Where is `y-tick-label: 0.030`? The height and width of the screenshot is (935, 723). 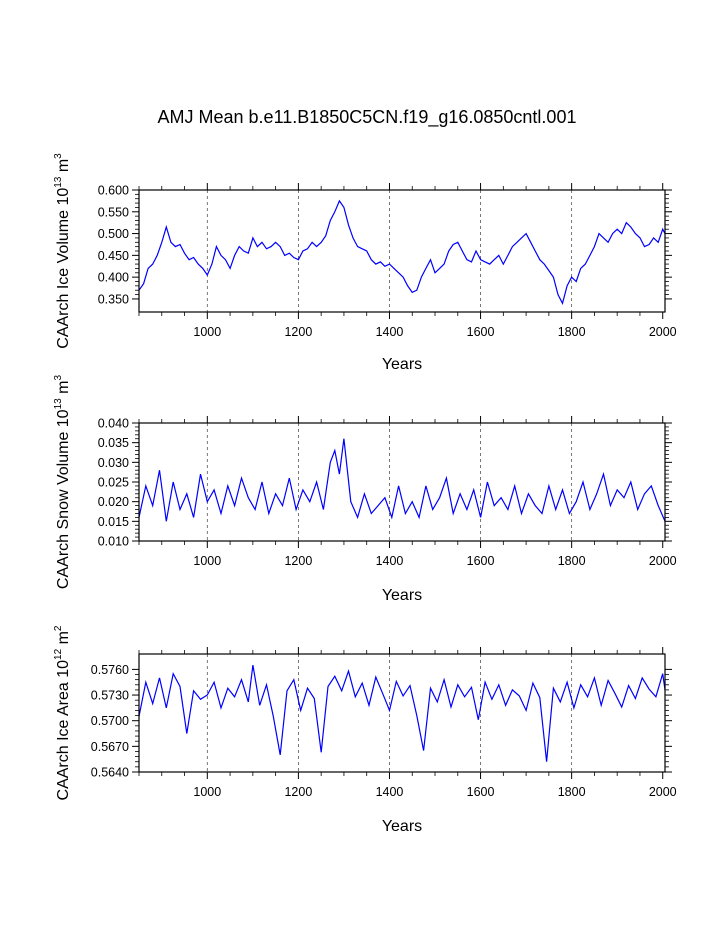
y-tick-label: 0.030 is located at coordinates (113, 463).